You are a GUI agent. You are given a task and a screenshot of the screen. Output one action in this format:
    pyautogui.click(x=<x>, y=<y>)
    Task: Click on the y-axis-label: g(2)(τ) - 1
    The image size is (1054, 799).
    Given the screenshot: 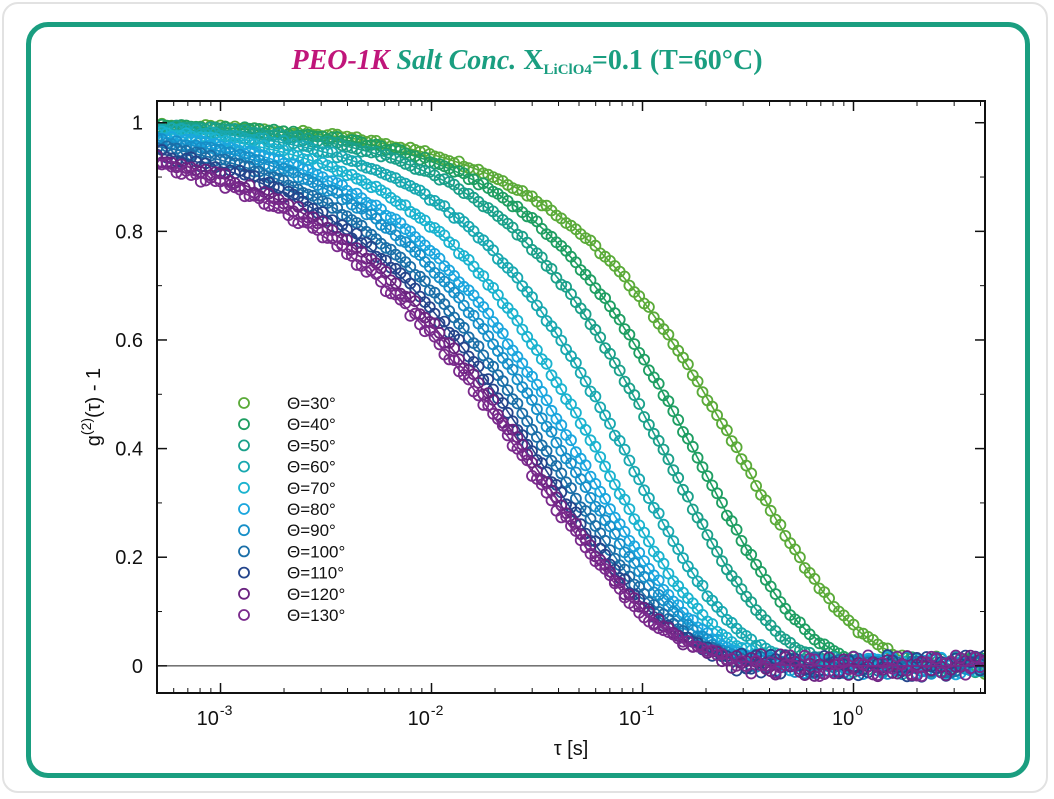 What is the action you would take?
    pyautogui.click(x=91, y=407)
    